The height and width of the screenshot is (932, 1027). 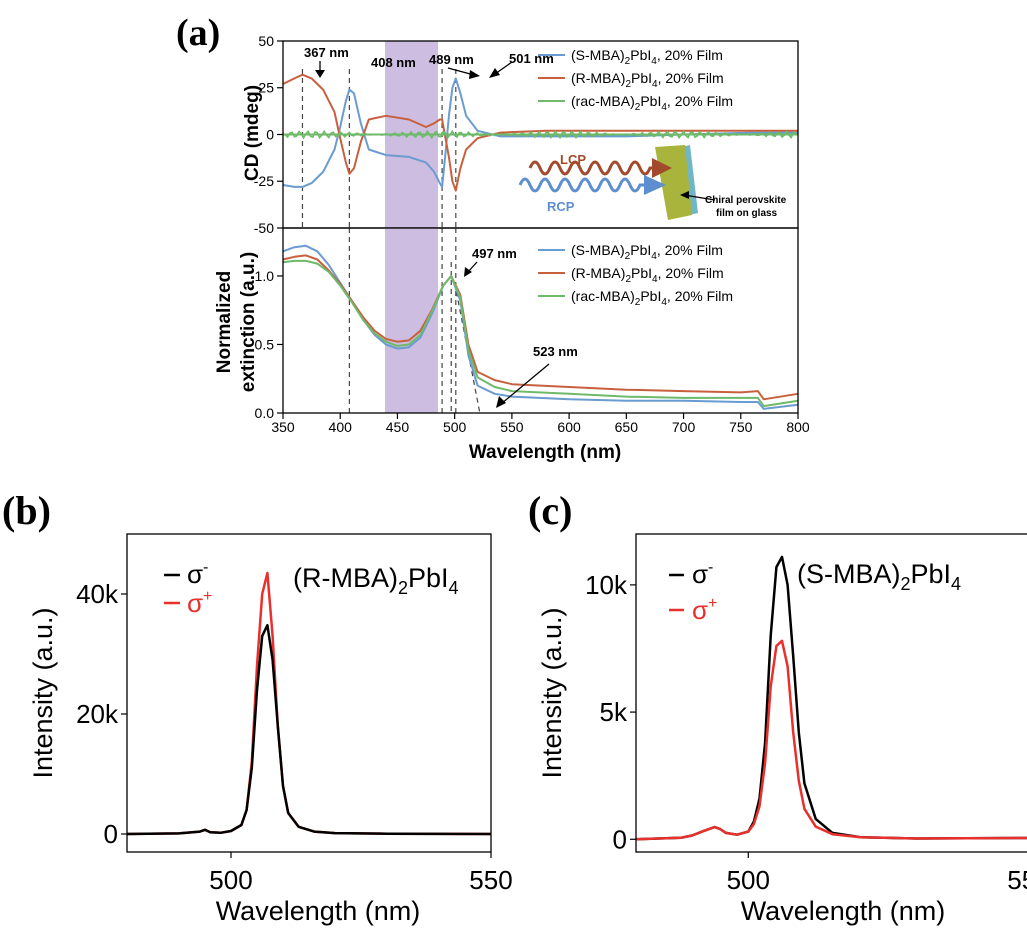 What do you see at coordinates (746, 200) in the screenshot?
I see `inset-film-label-1: Chiral perovskite` at bounding box center [746, 200].